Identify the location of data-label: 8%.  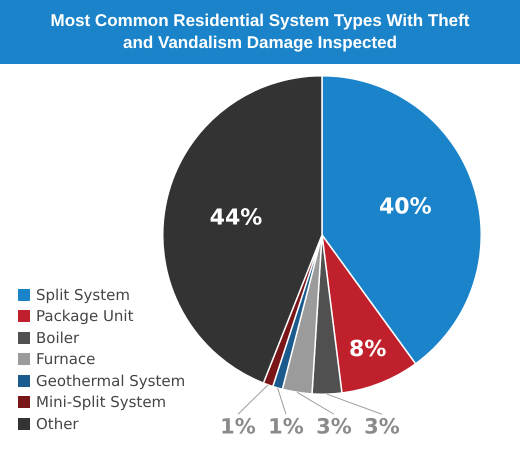
(367, 349).